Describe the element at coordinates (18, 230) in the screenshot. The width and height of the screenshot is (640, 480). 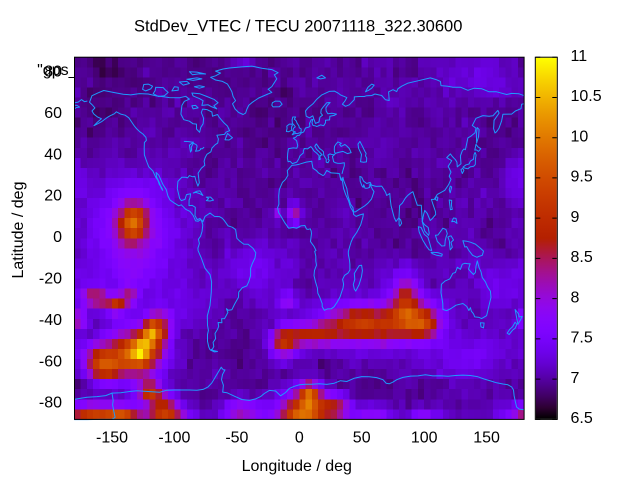
I see `svg-text: Latitude / deg` at that location.